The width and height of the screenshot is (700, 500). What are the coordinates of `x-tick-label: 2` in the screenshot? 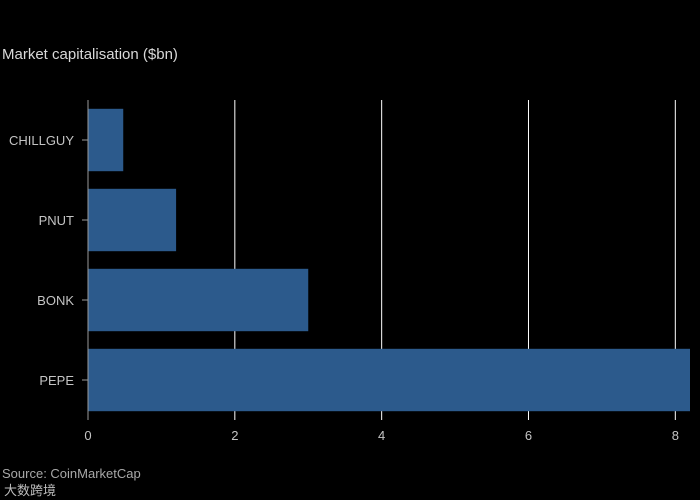 It's located at (234, 435).